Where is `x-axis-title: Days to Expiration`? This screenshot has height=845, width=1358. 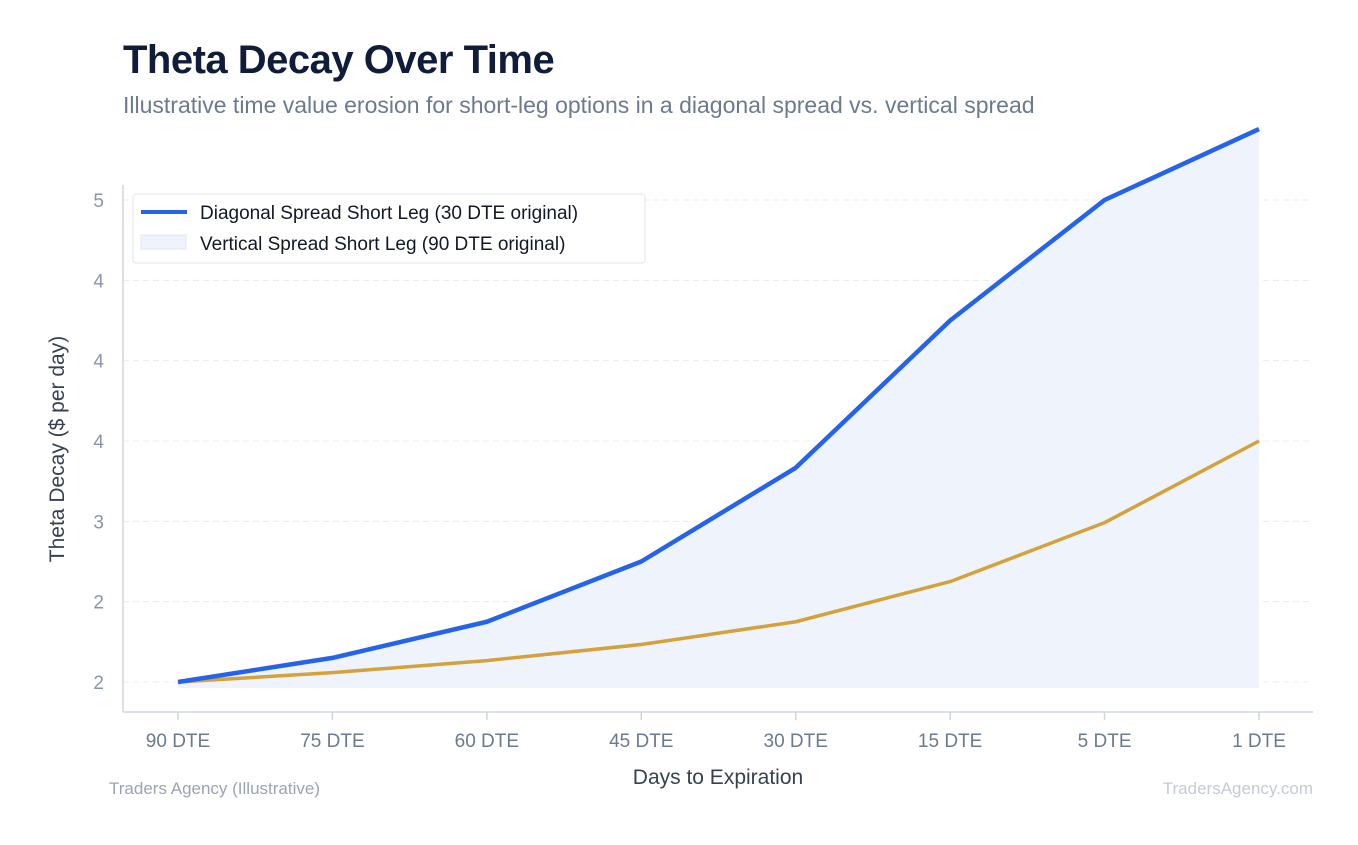
x-axis-title: Days to Expiration is located at coordinates (718, 777).